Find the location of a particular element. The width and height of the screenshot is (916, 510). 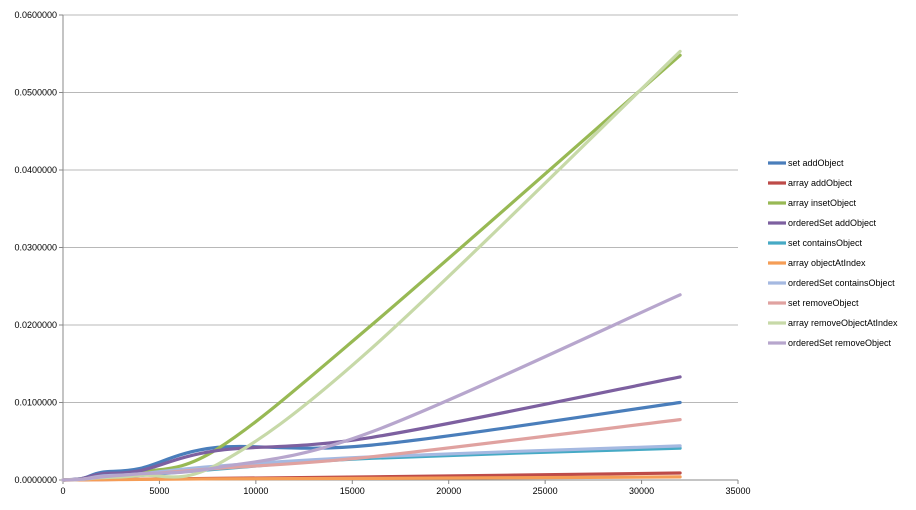

y-tick-label: 0.0400000 is located at coordinates (35, 170).